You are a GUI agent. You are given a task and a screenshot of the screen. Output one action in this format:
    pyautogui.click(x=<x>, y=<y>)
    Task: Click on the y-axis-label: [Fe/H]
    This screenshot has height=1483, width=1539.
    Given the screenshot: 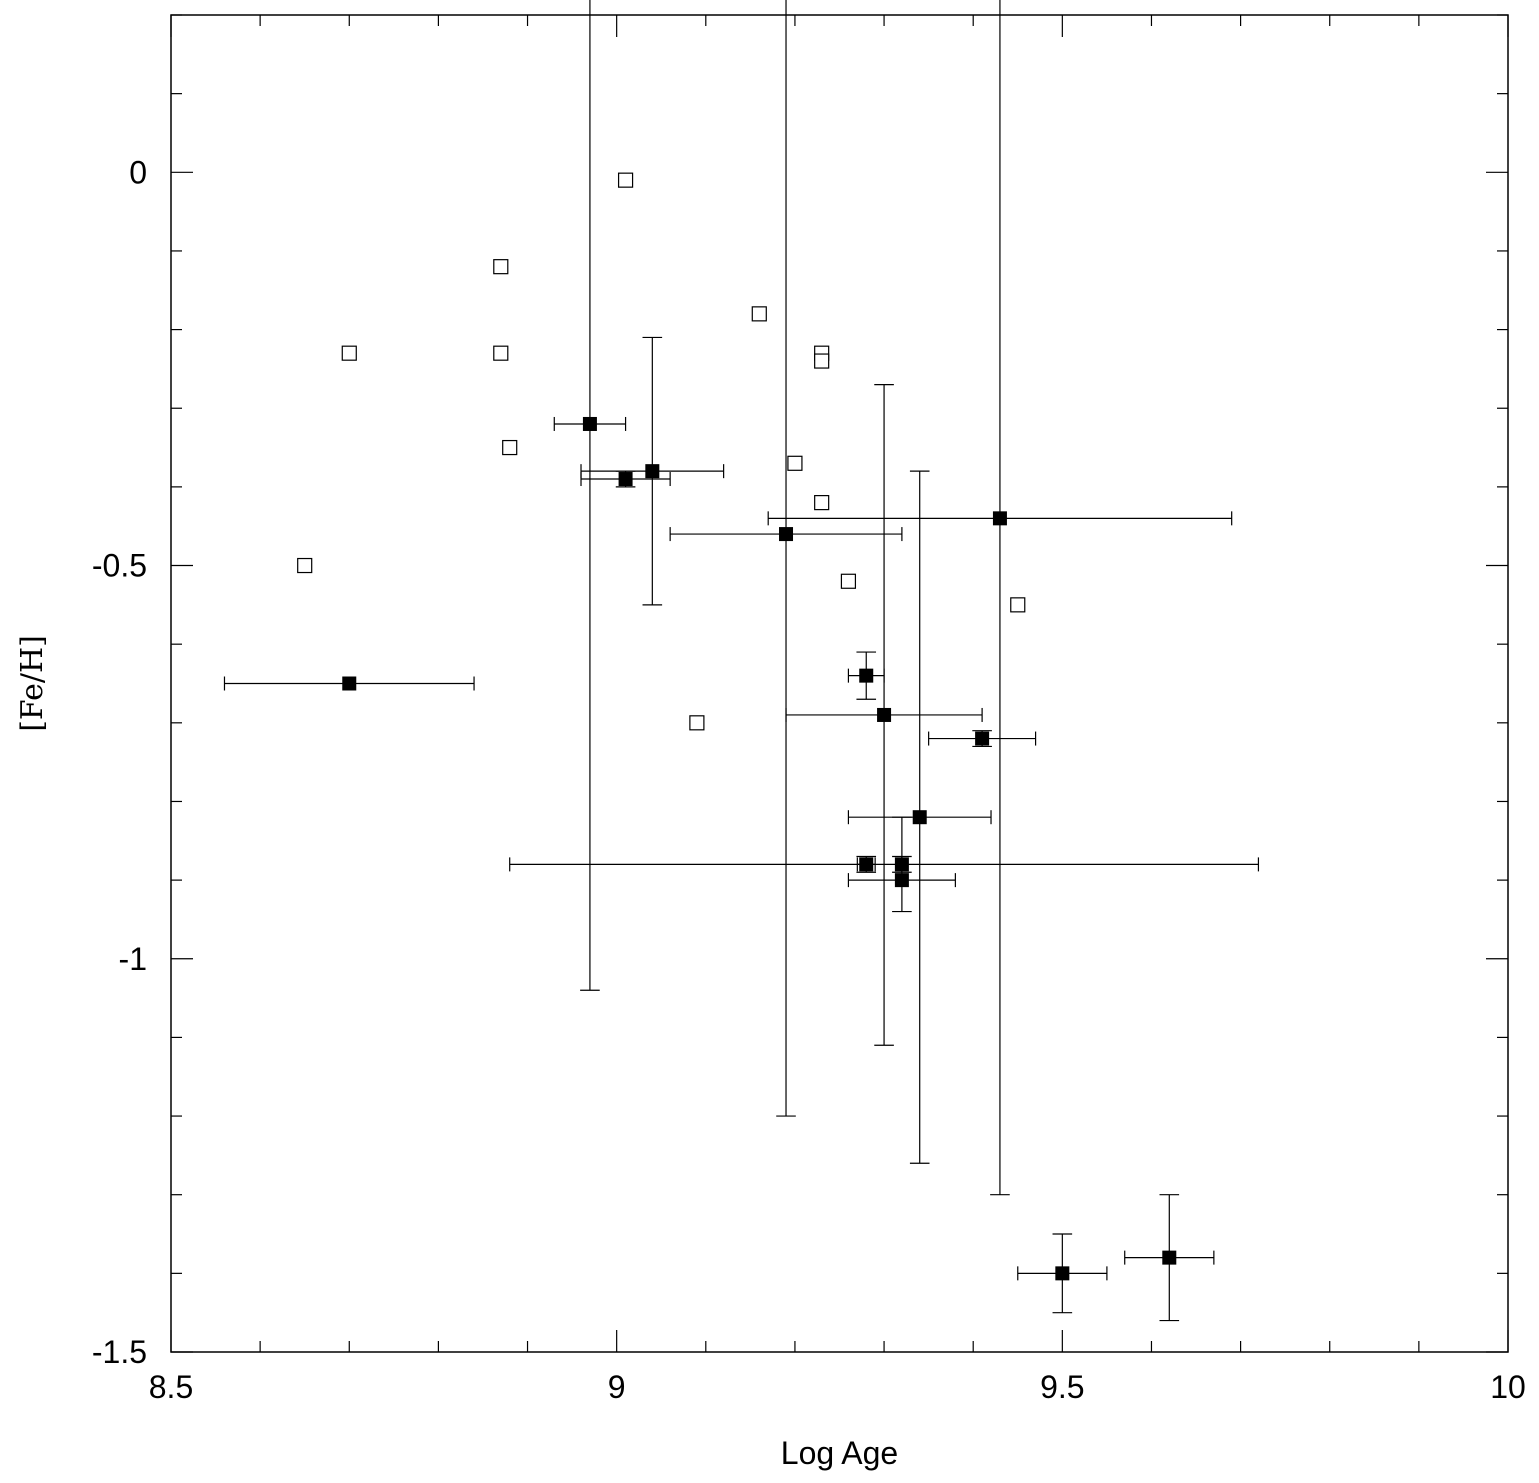 What is the action you would take?
    pyautogui.click(x=32, y=683)
    